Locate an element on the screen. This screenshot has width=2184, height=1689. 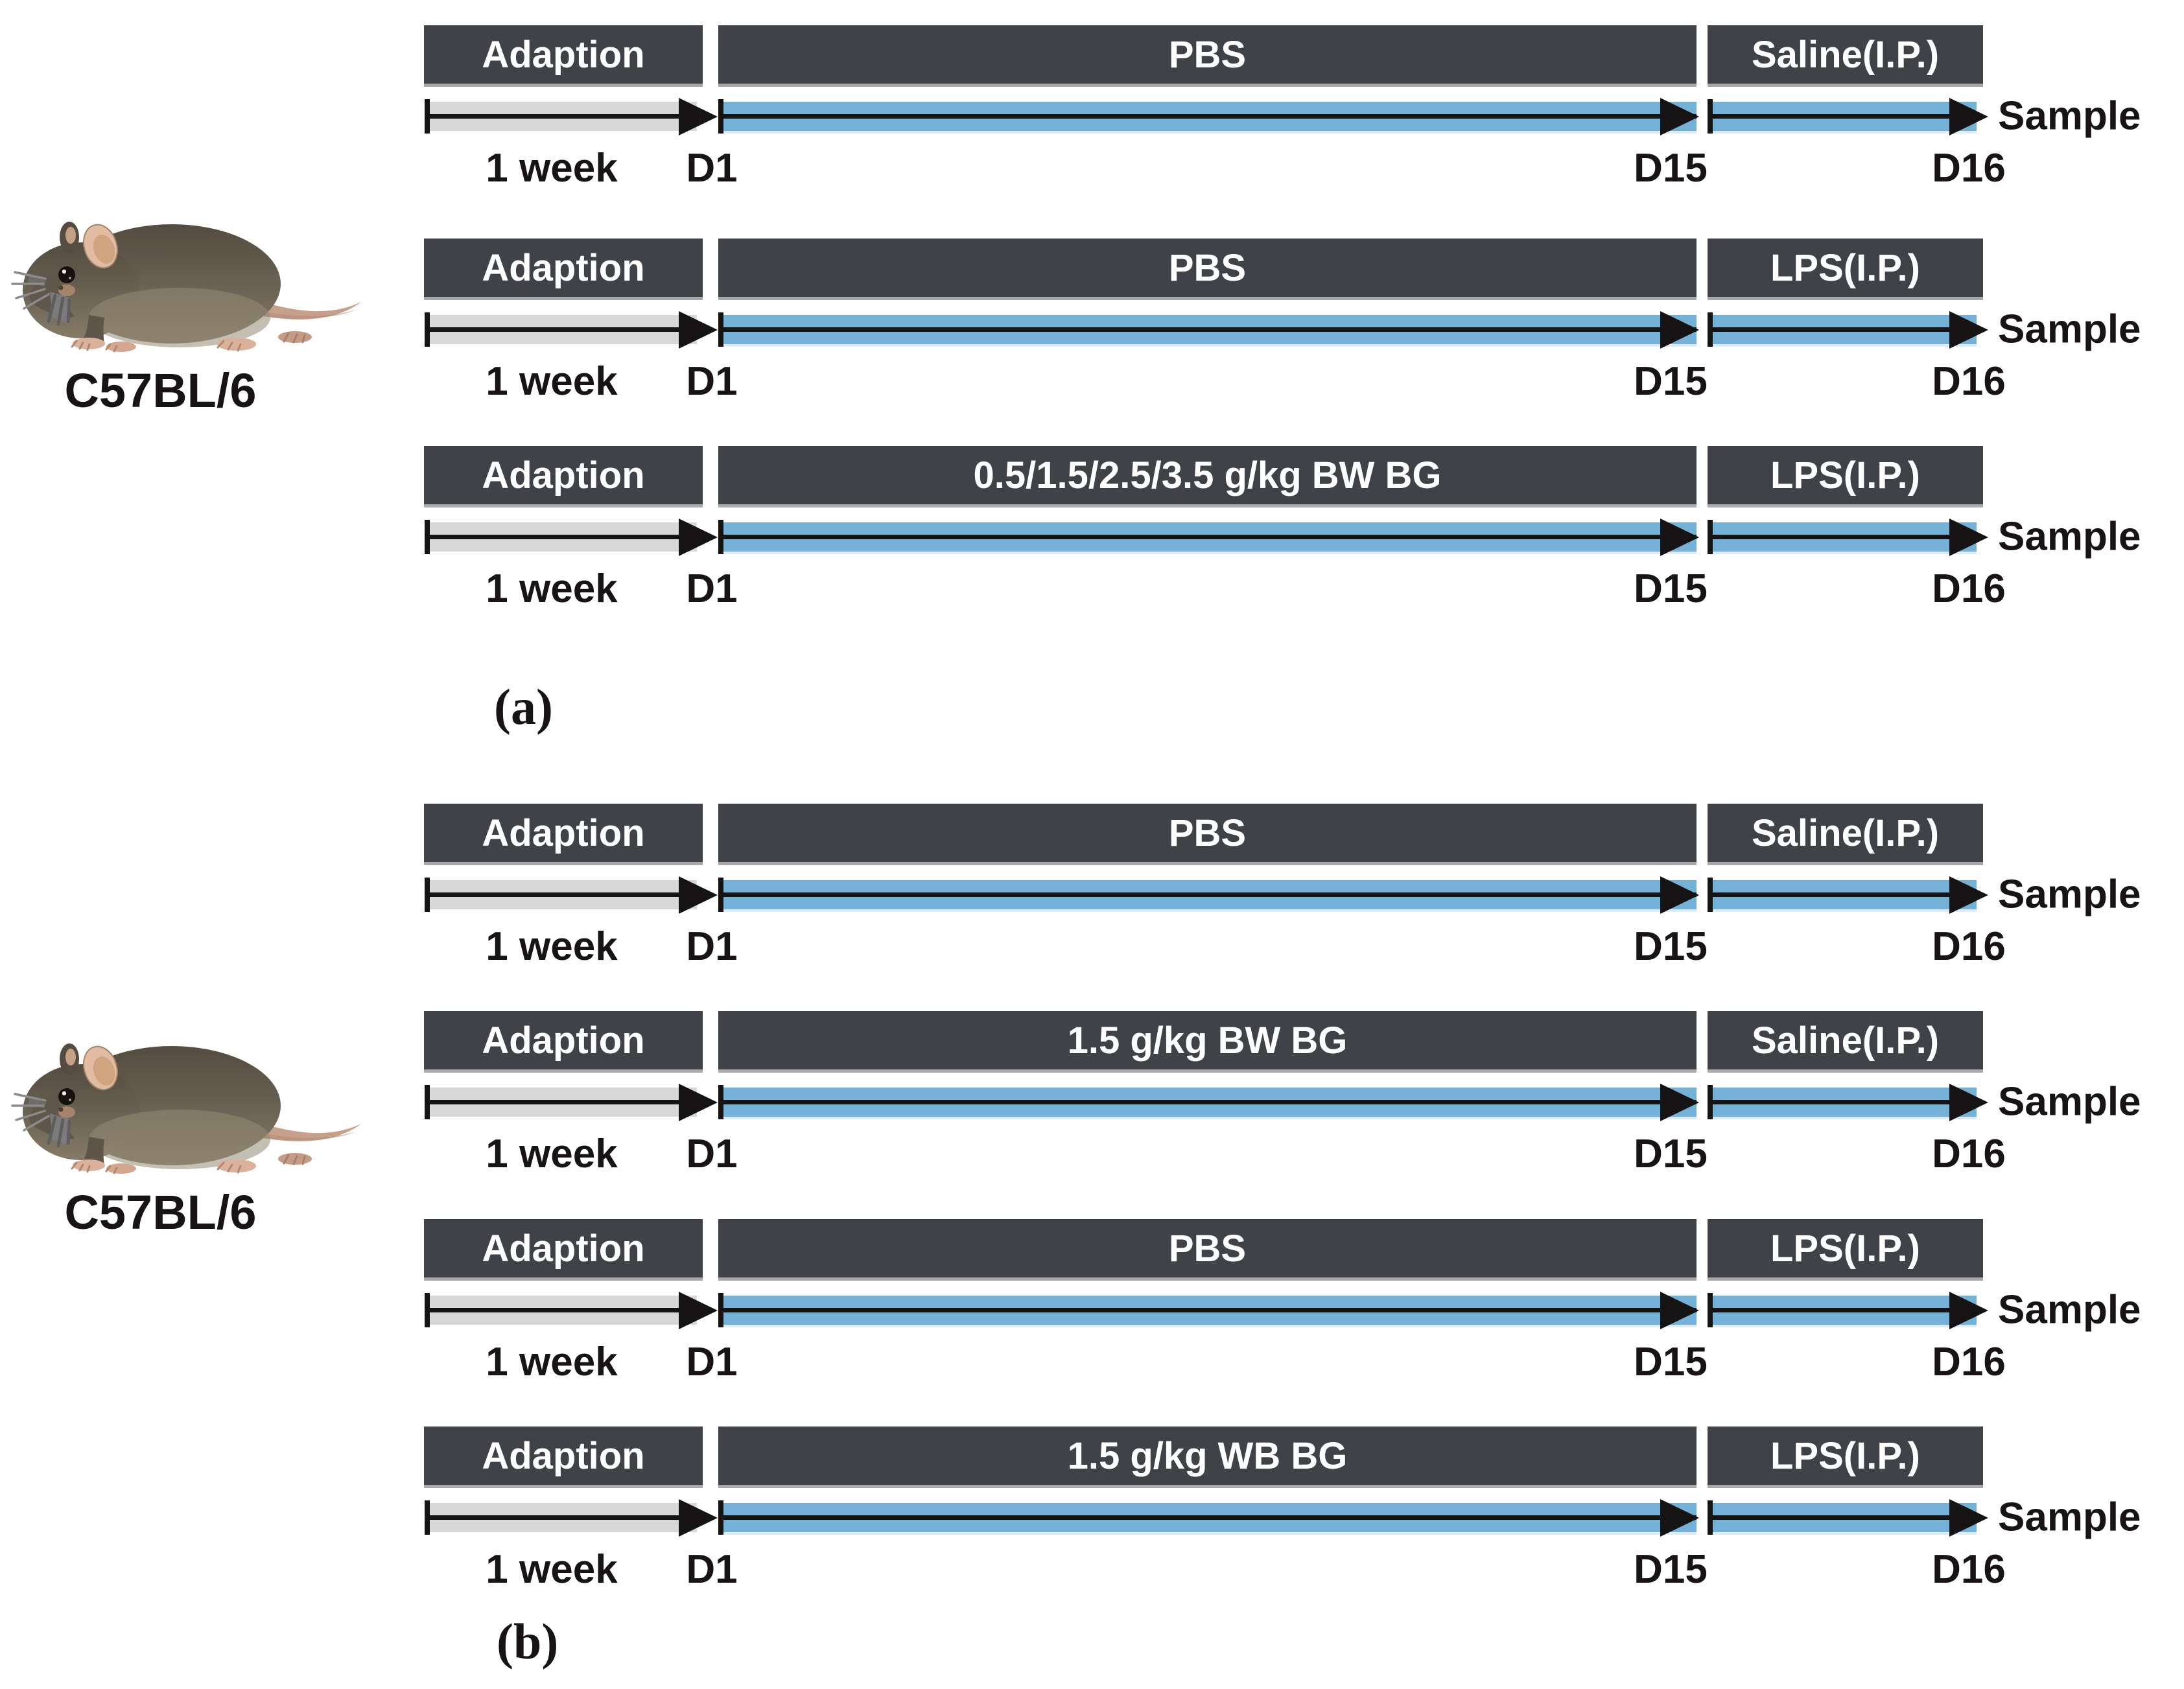
panel-b-label: (b) is located at coordinates (528, 1641).